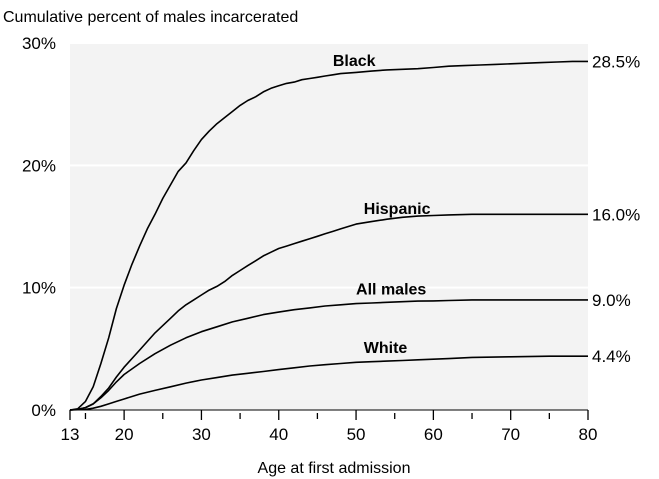 The height and width of the screenshot is (479, 659). What do you see at coordinates (616, 61) in the screenshot?
I see `end-value-label: 28.5%` at bounding box center [616, 61].